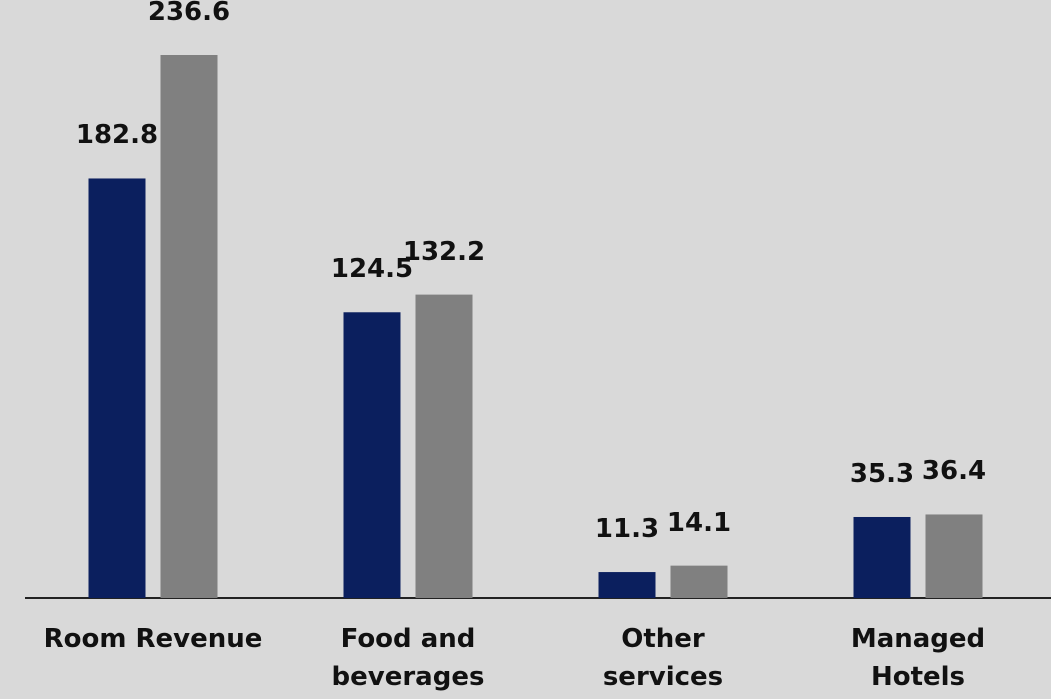 This screenshot has height=699, width=1051. Describe the element at coordinates (627, 529) in the screenshot. I see `data-label: 11.3` at that location.